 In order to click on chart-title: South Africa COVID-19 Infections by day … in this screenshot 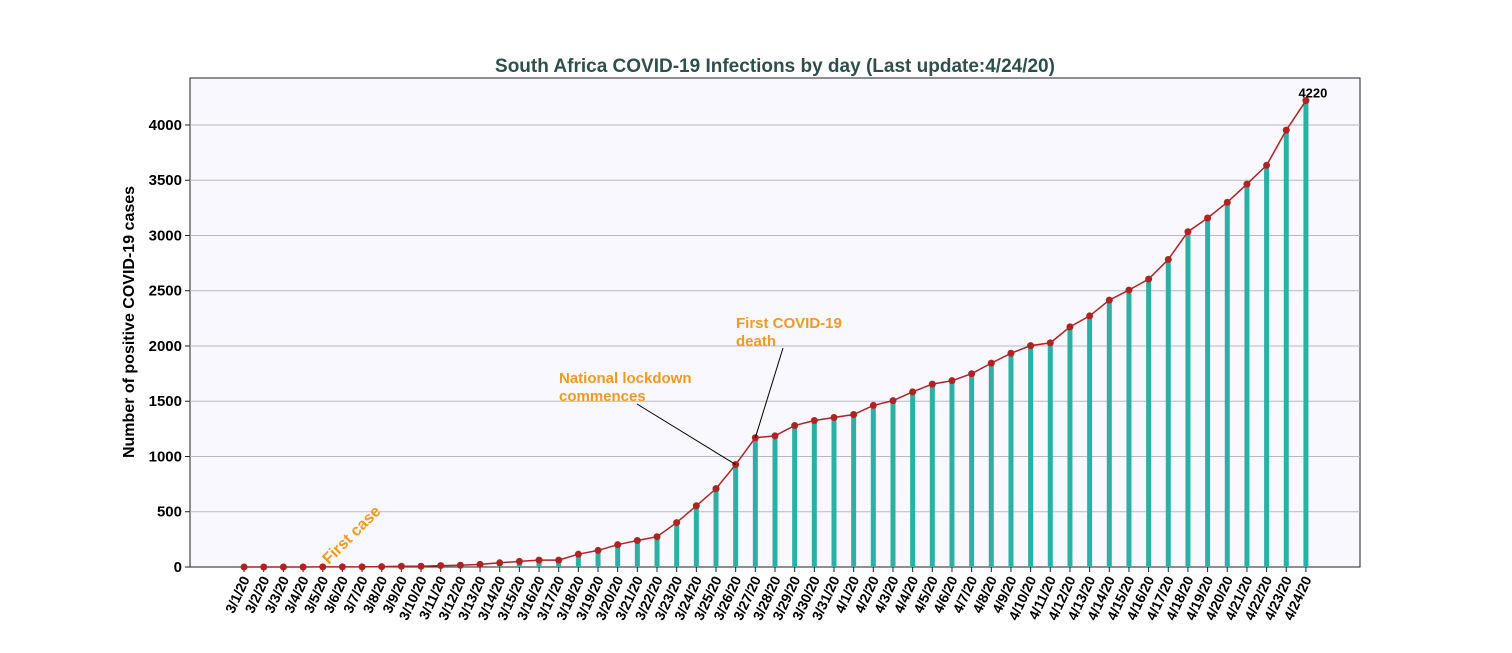, I will do `click(775, 66)`.